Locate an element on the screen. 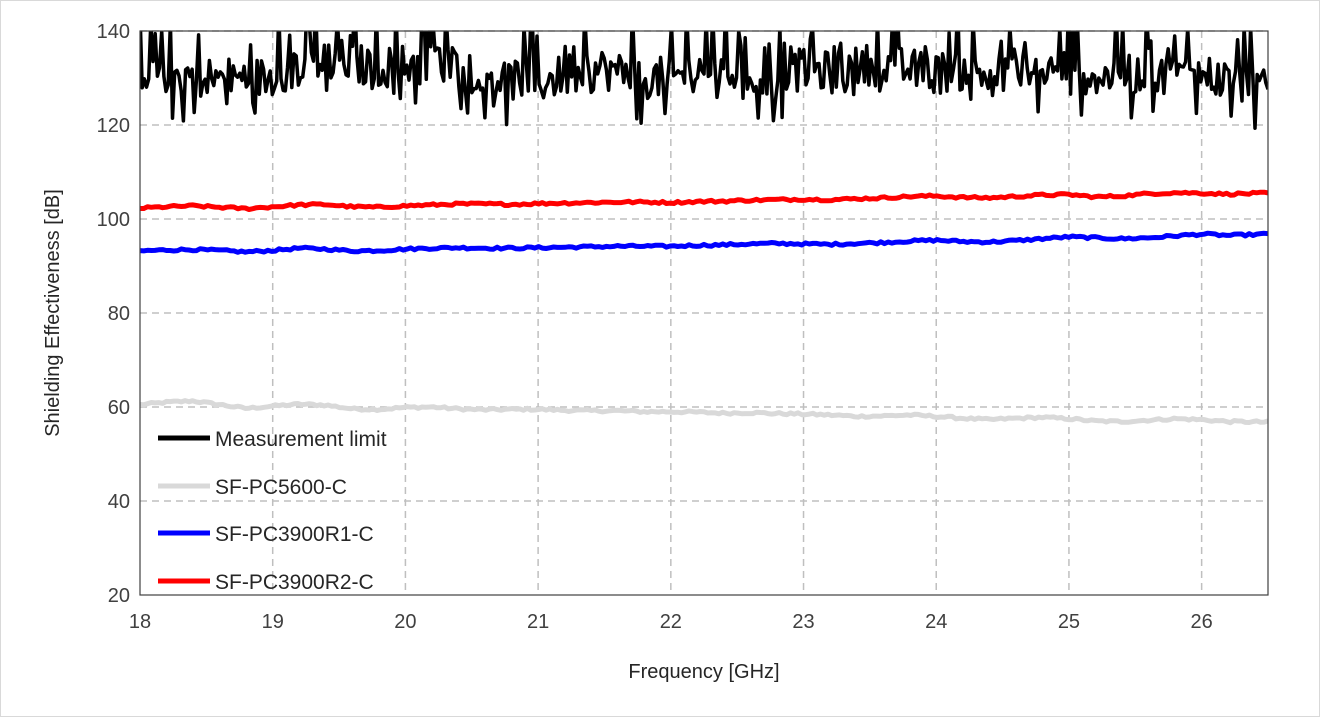 Image resolution: width=1320 pixels, height=717 pixels. x-tick-label-21: 21 is located at coordinates (538, 622).